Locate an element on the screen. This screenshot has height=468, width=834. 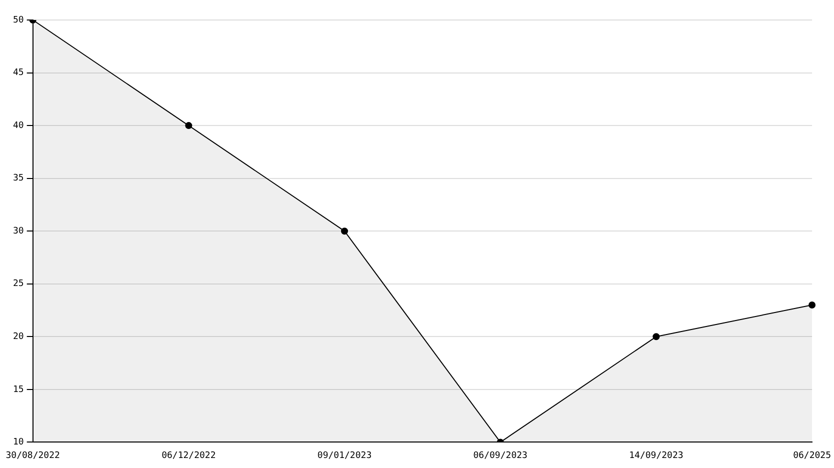
y-tick-label: 10 is located at coordinates (18, 443).